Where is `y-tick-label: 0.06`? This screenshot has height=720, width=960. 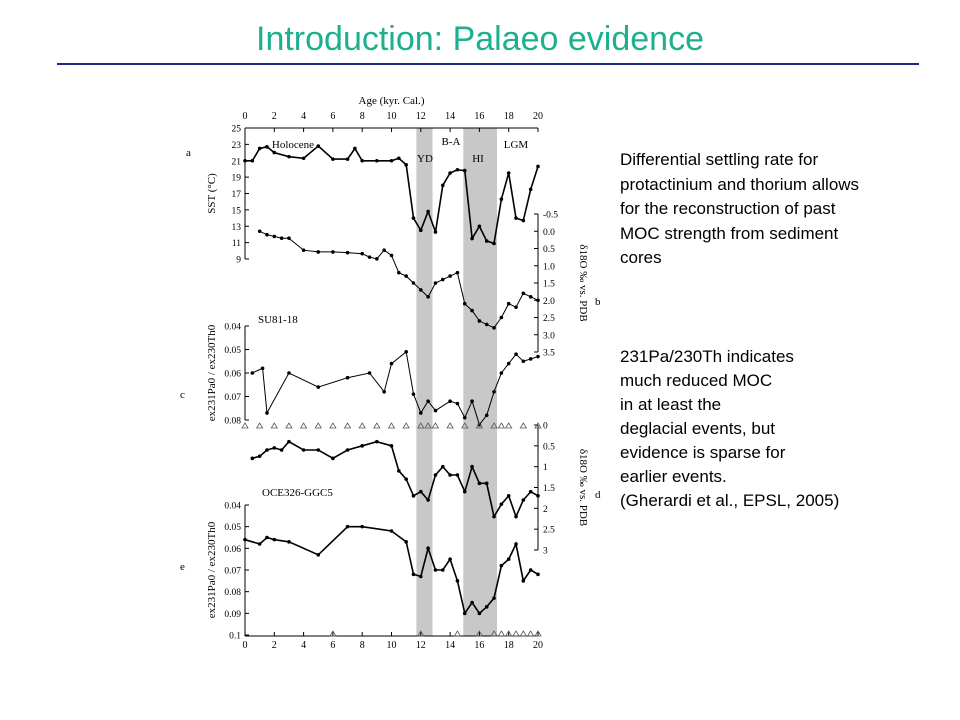
y-tick-label: 0.06 is located at coordinates (232, 375).